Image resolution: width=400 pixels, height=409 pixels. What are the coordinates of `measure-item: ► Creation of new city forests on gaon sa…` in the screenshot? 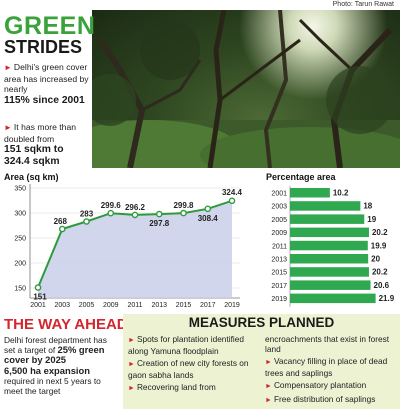 It's located at (193, 369).